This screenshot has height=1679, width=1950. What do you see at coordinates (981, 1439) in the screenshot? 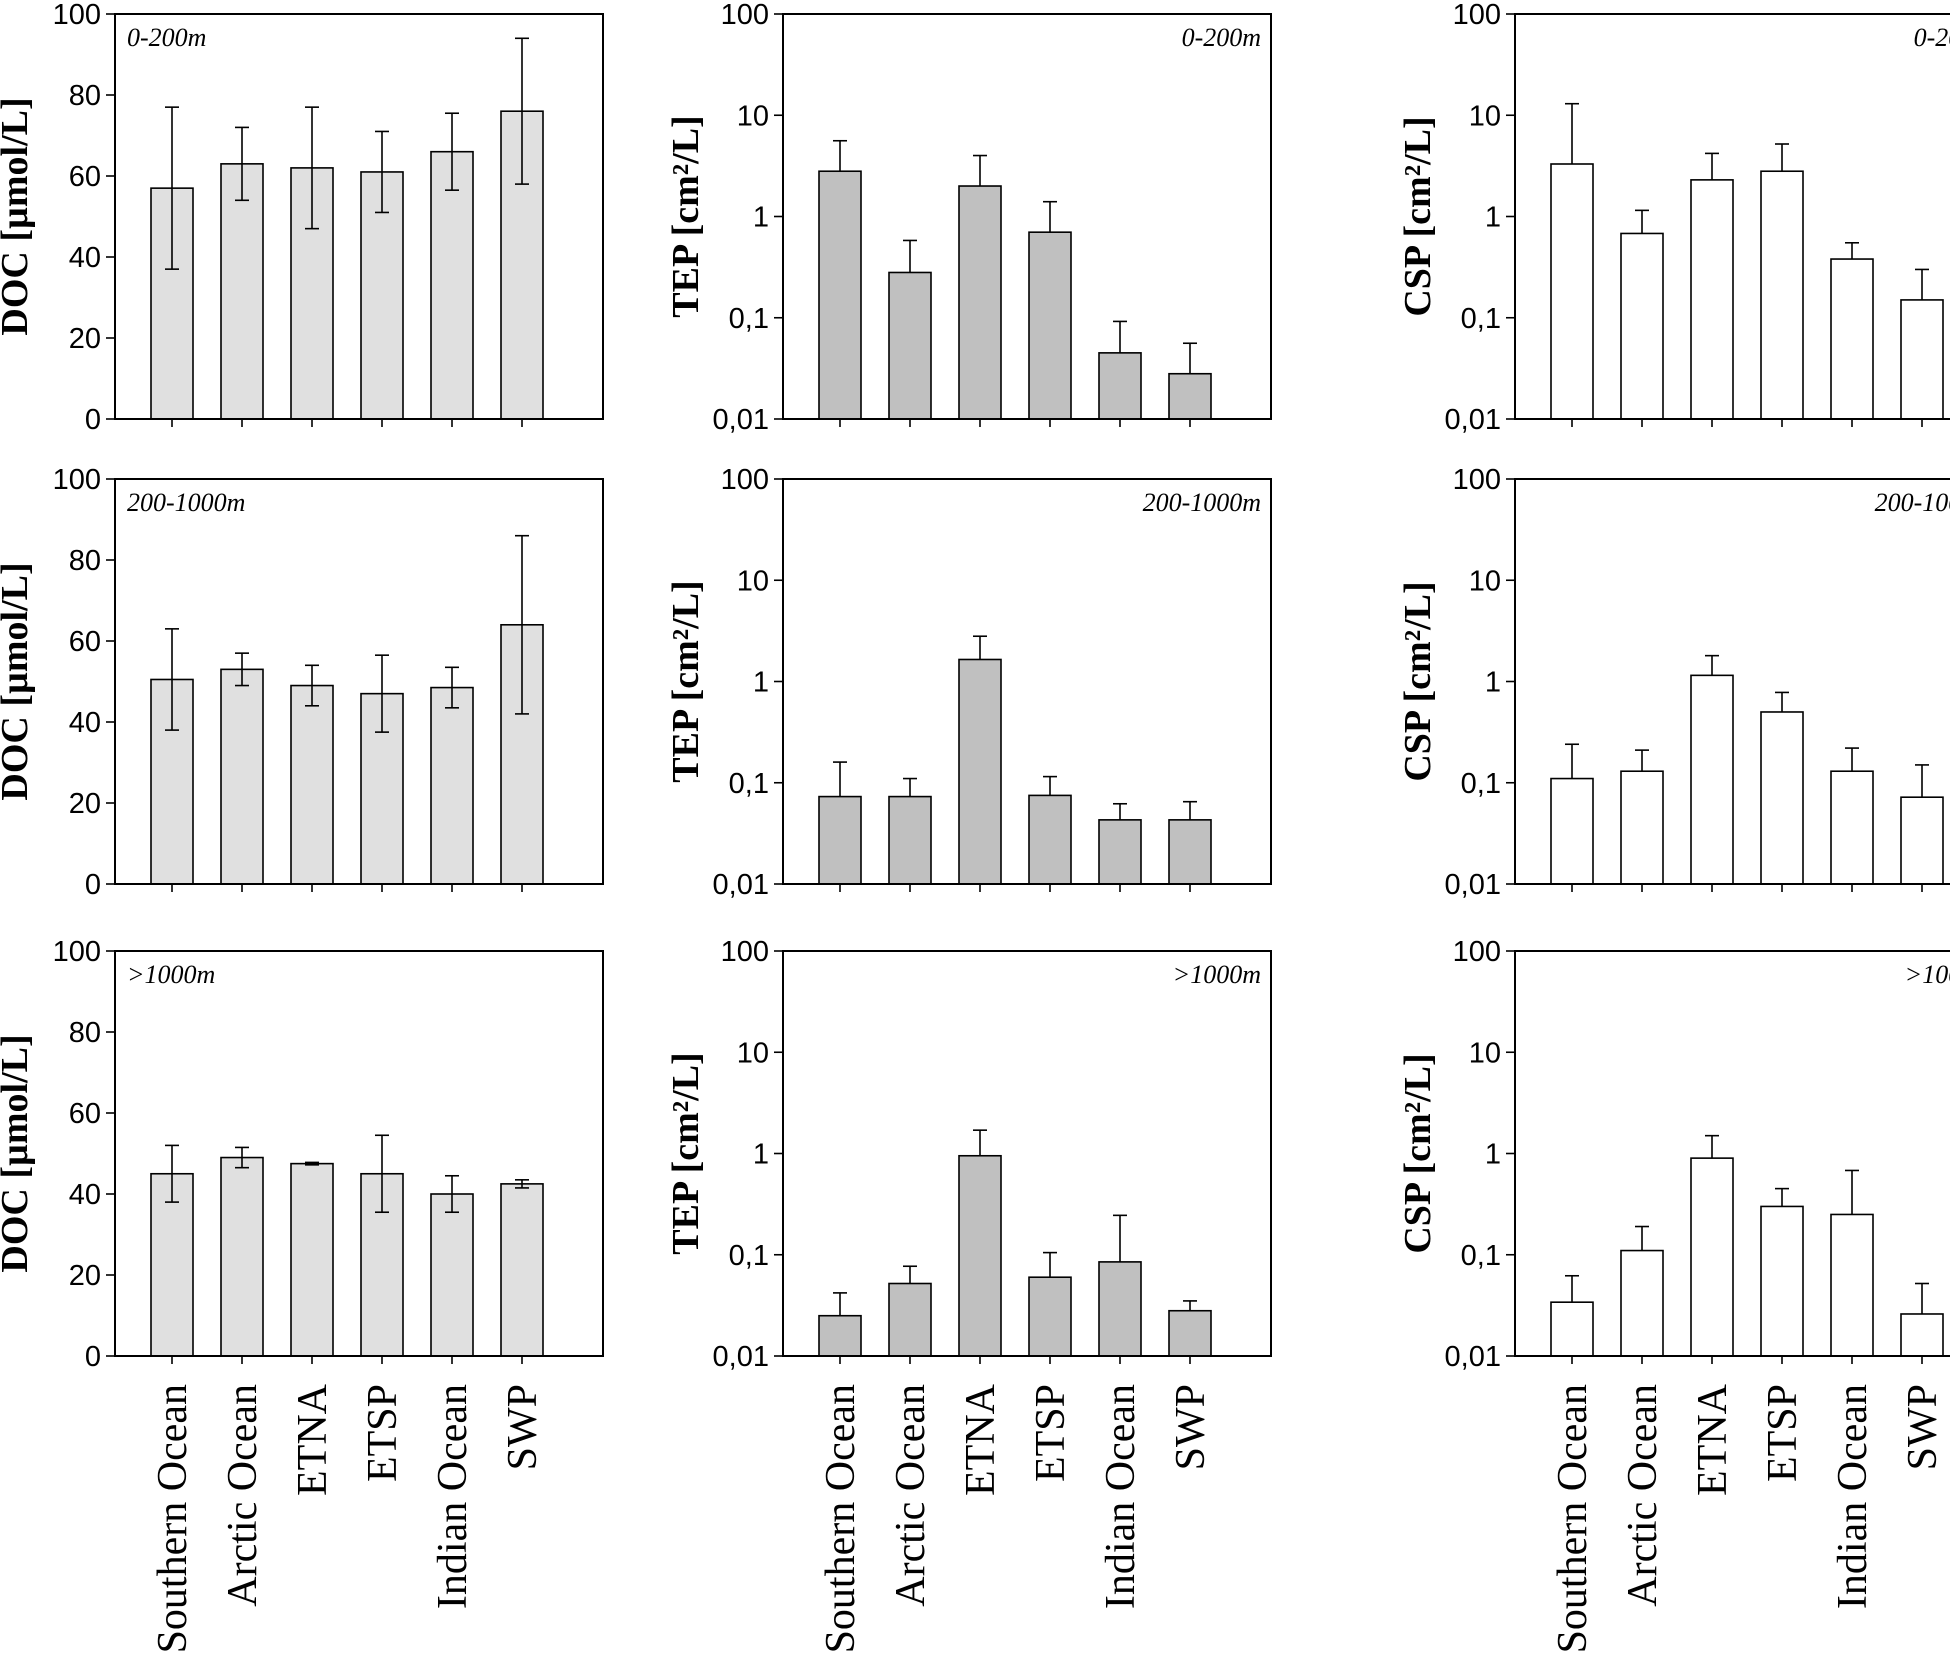
I see `x-category-label: ETNA` at bounding box center [981, 1439].